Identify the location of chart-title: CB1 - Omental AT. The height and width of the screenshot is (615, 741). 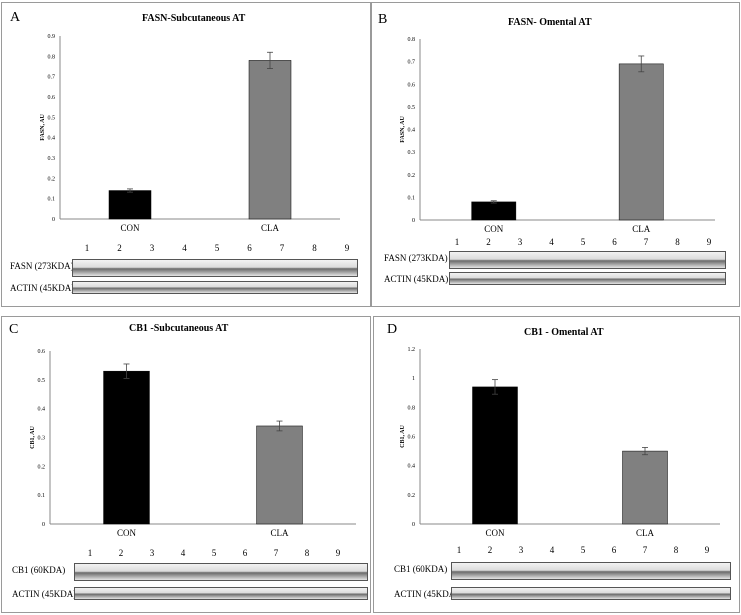
(564, 332).